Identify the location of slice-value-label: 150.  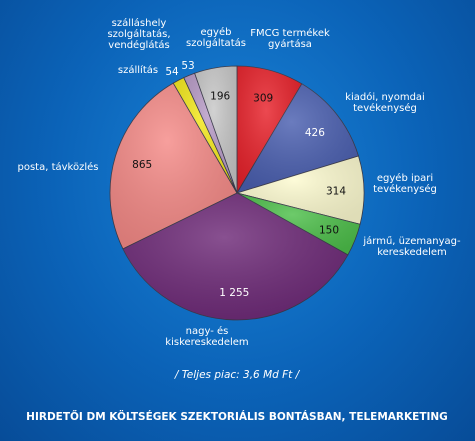
(329, 231).